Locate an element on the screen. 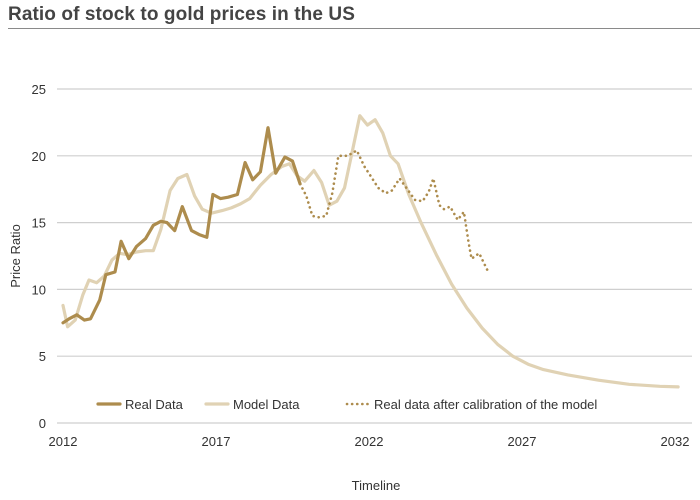  legend-label: Real Data is located at coordinates (154, 404).